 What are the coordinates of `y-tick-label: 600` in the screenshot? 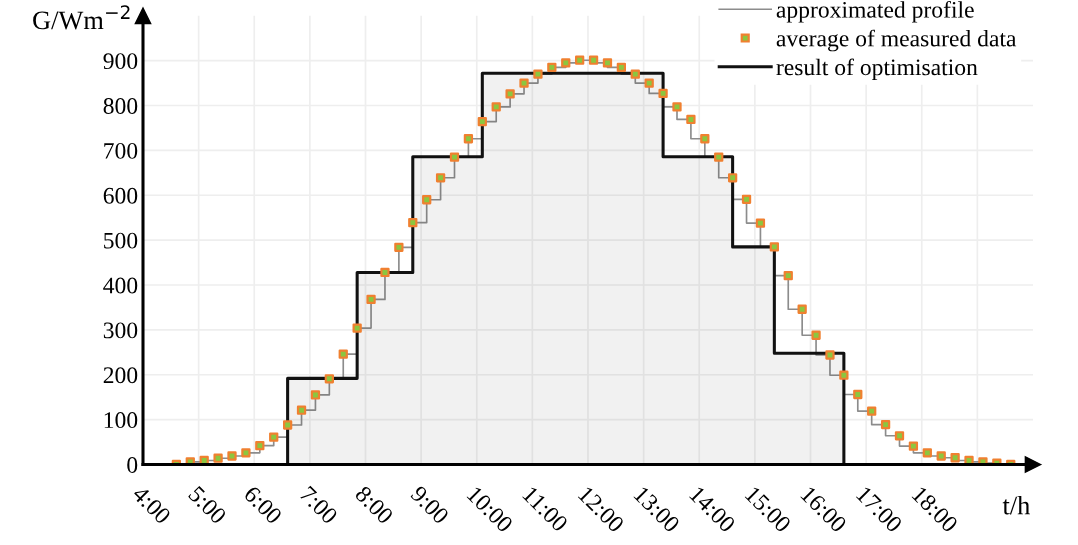 It's located at (120, 195).